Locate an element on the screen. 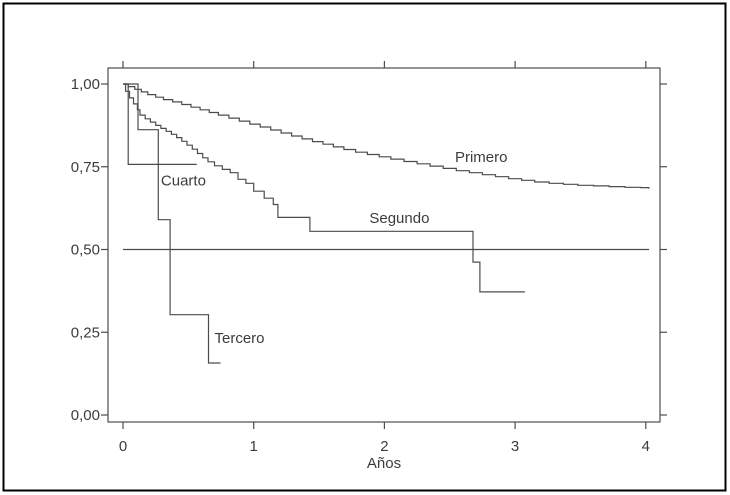 This screenshot has width=730, height=495. x-tick-label-4: 4 is located at coordinates (646, 446).